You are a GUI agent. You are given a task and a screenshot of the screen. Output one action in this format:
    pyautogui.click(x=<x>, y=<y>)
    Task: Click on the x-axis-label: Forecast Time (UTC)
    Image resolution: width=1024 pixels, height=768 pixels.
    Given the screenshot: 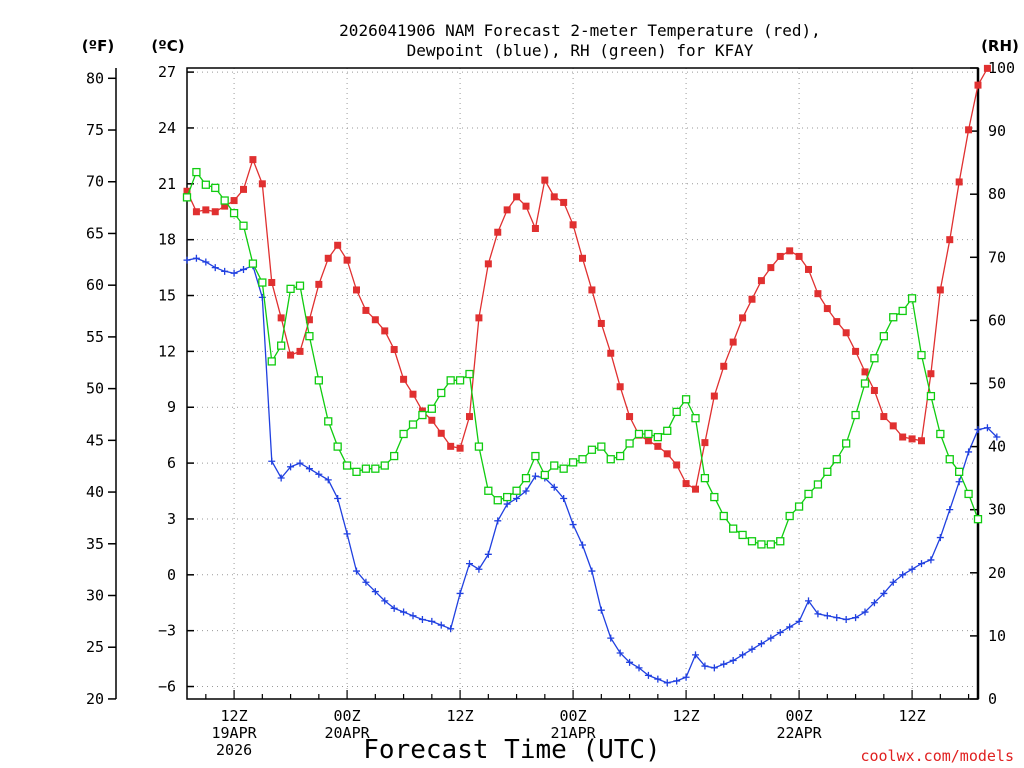 What is the action you would take?
    pyautogui.click(x=511, y=750)
    